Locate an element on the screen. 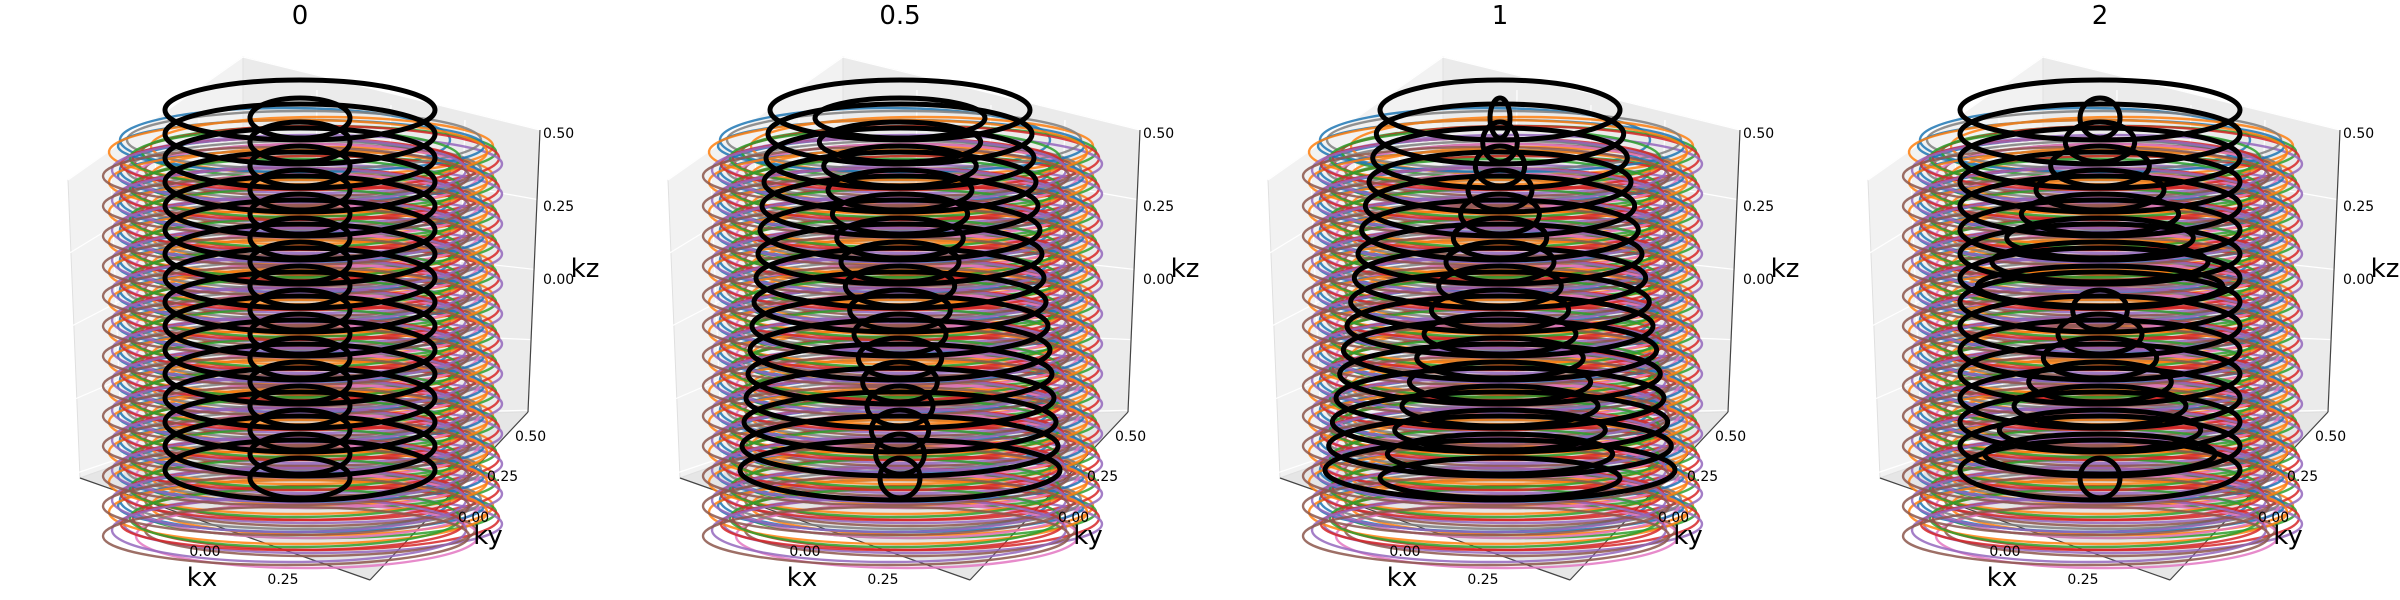 The image size is (2400, 600). subplot-title: 2 is located at coordinates (2100, 16).